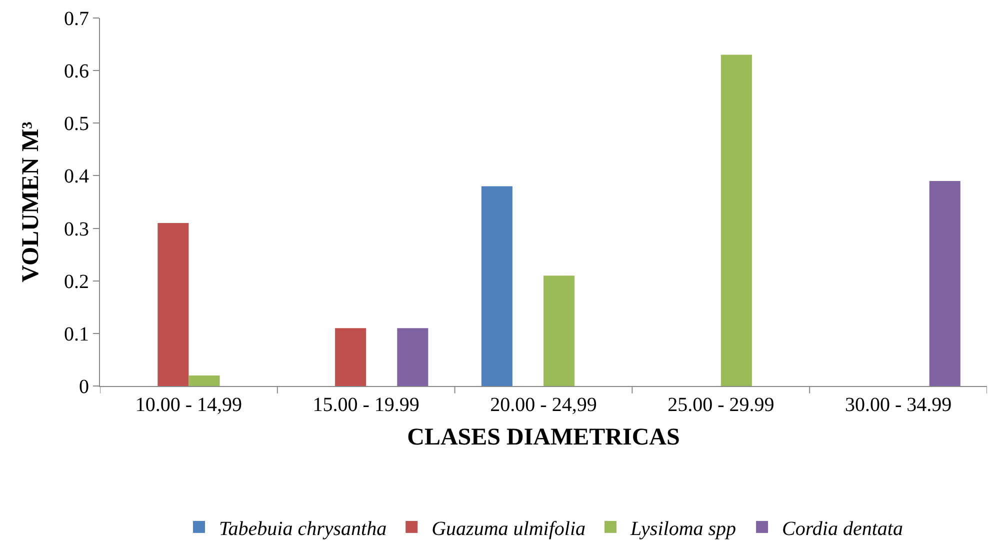  Describe the element at coordinates (76, 177) in the screenshot. I see `y-tick-label: 0.4` at that location.